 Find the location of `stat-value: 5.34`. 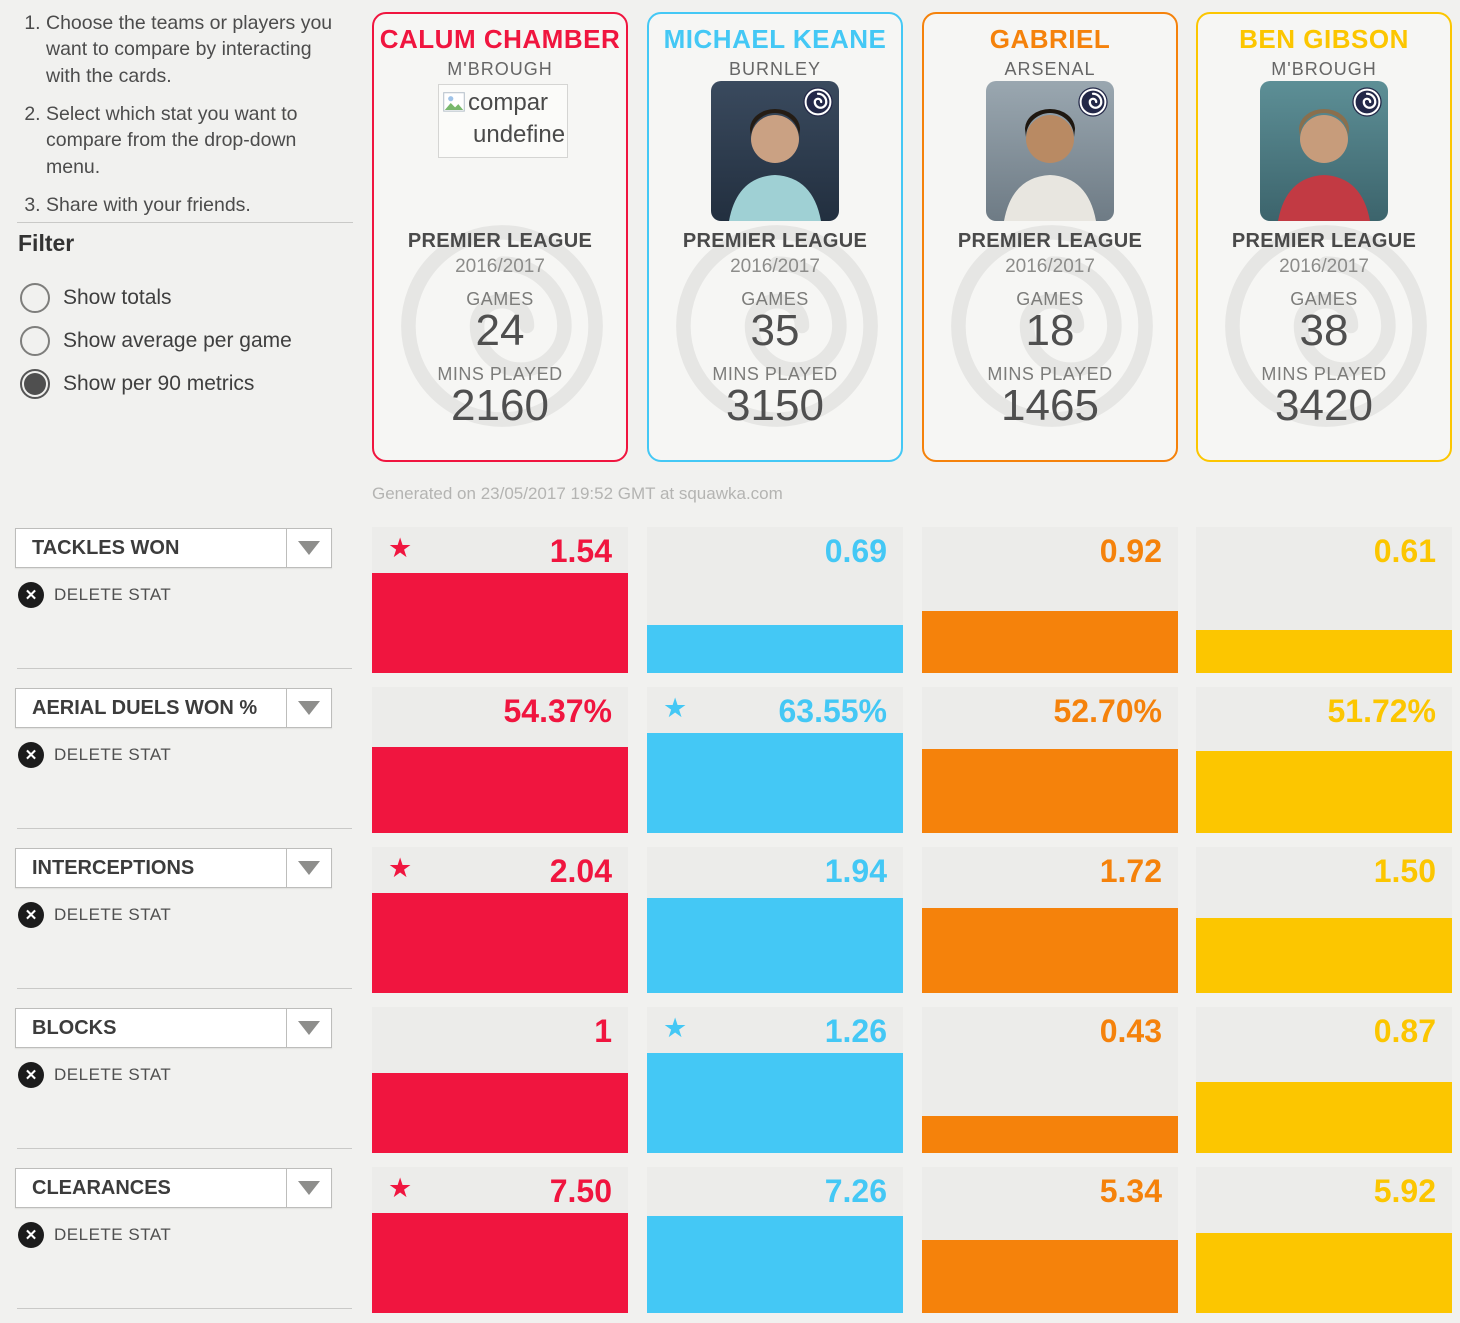

stat-value: 5.34 is located at coordinates (1130, 1191).